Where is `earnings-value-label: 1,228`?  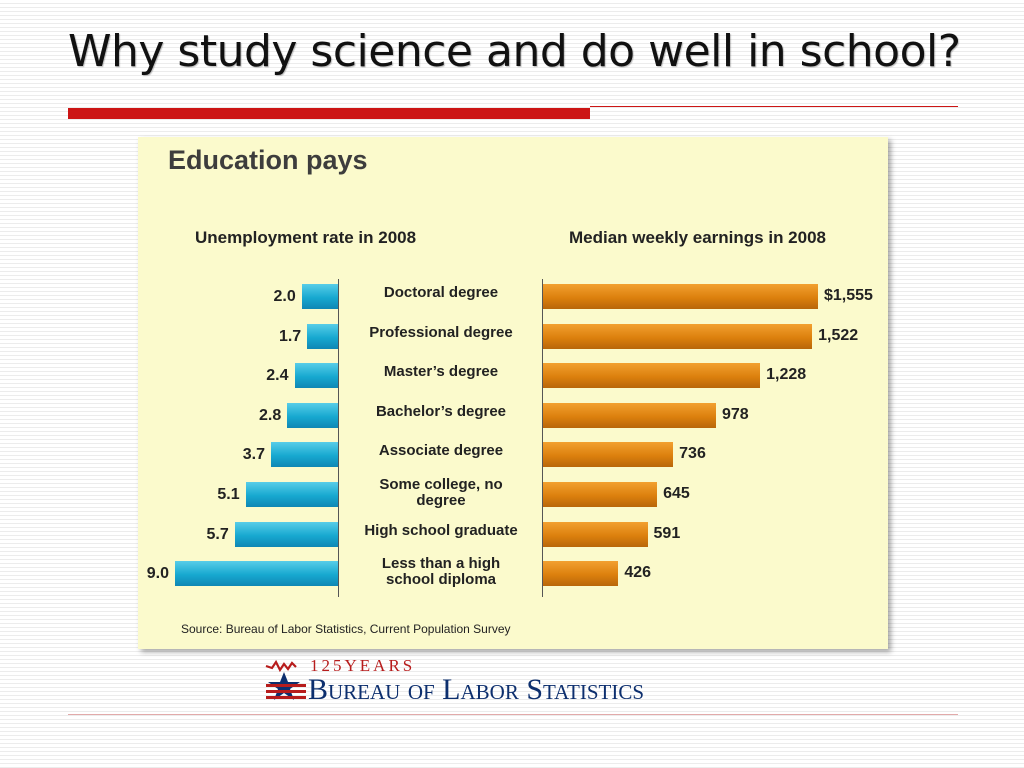
earnings-value-label: 1,228 is located at coordinates (786, 375).